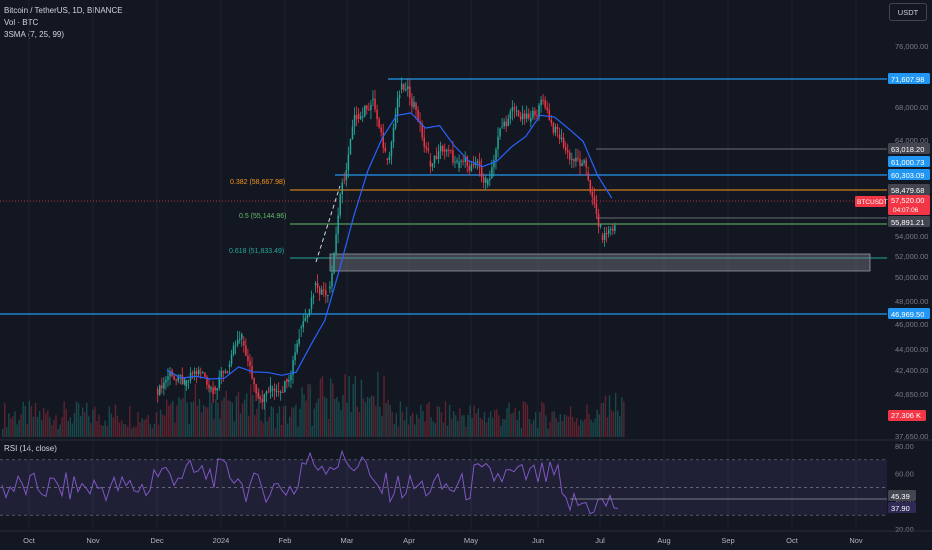 Image resolution: width=932 pixels, height=550 pixels. What do you see at coordinates (907, 314) in the screenshot?
I see `price-level-text: 46,969.50` at bounding box center [907, 314].